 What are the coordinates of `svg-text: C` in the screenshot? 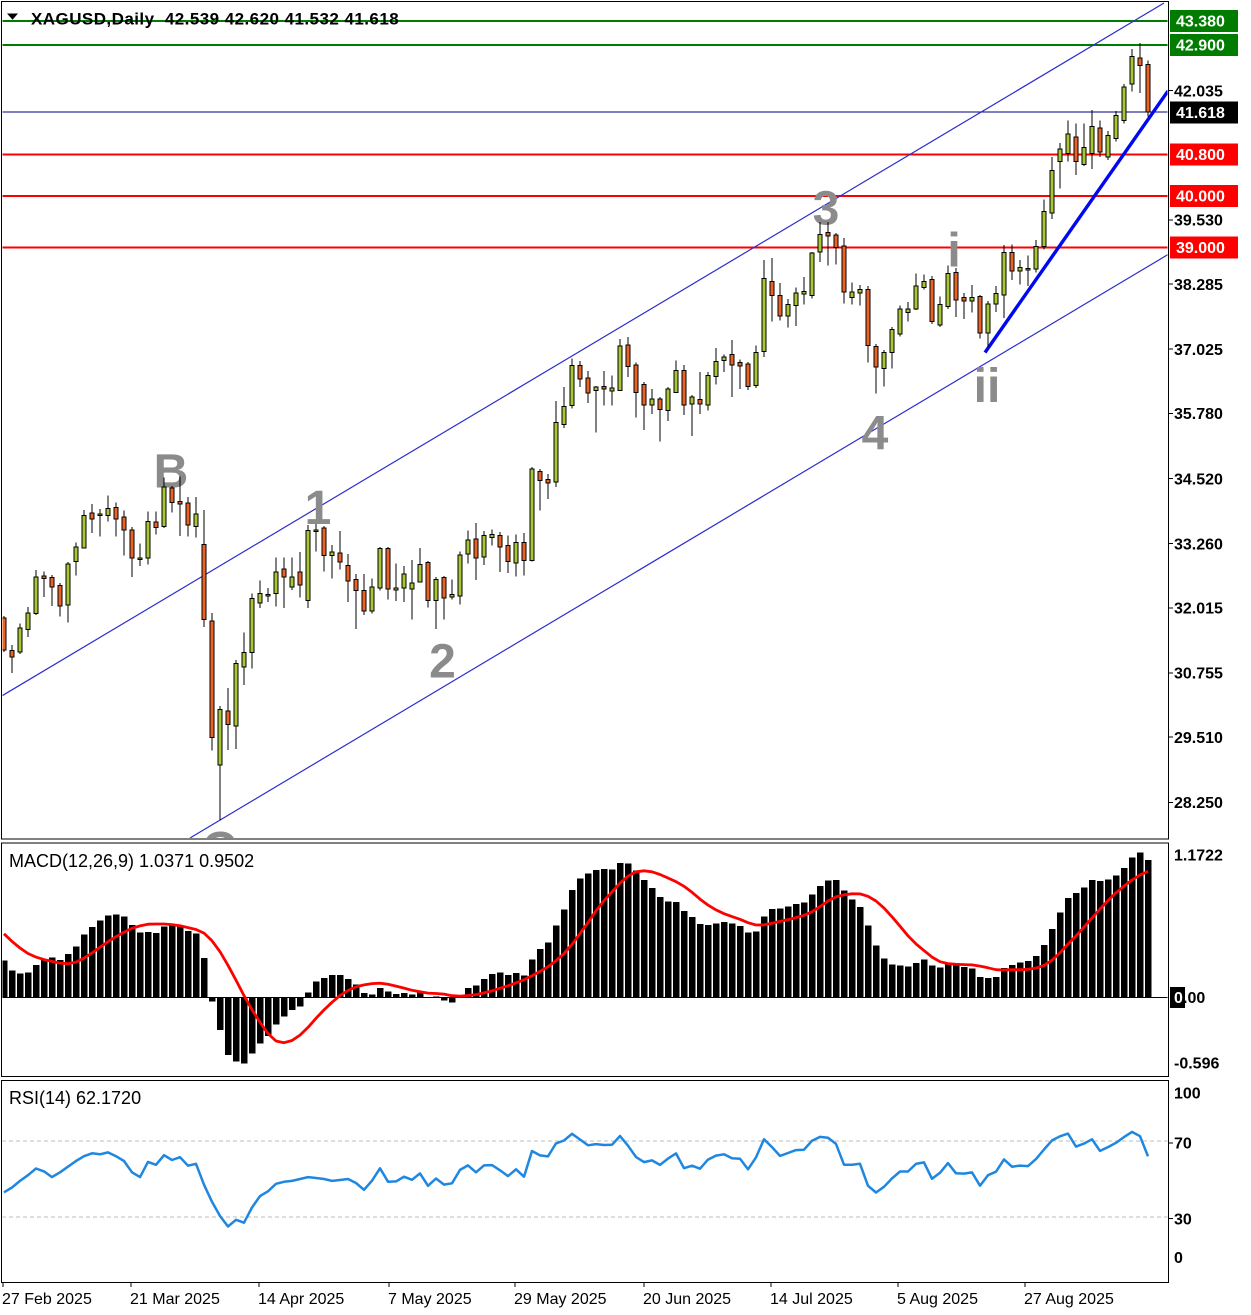 It's located at (219, 849).